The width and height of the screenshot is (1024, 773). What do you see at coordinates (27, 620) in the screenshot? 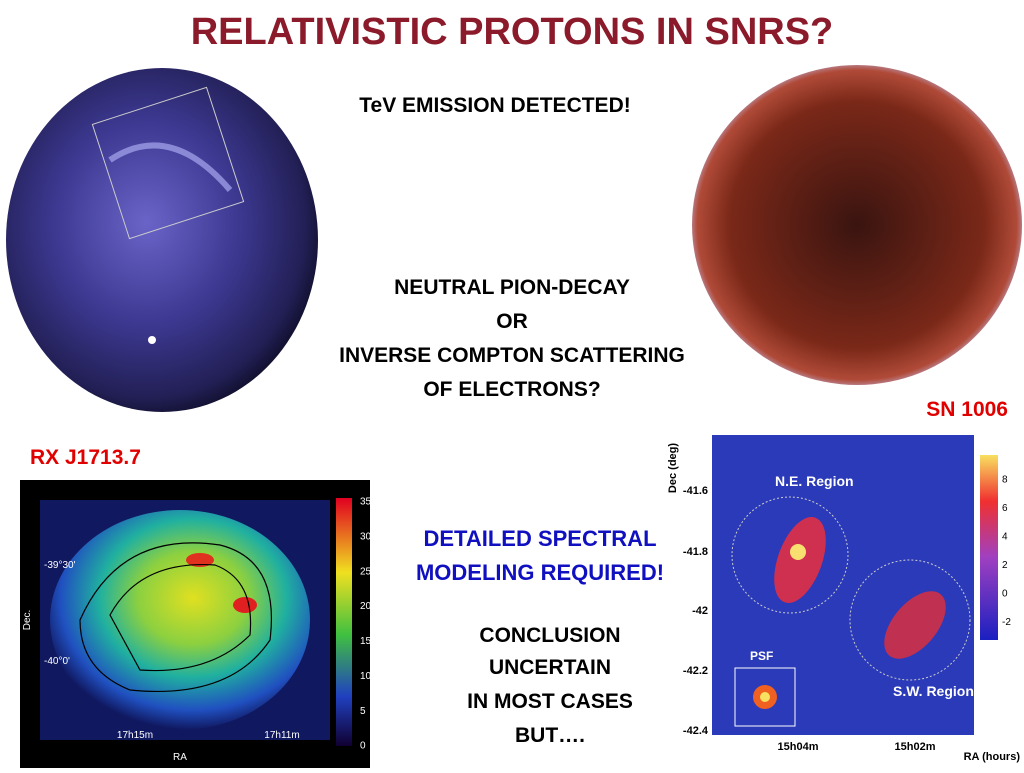
I see `y-label: Dec.` at bounding box center [27, 620].